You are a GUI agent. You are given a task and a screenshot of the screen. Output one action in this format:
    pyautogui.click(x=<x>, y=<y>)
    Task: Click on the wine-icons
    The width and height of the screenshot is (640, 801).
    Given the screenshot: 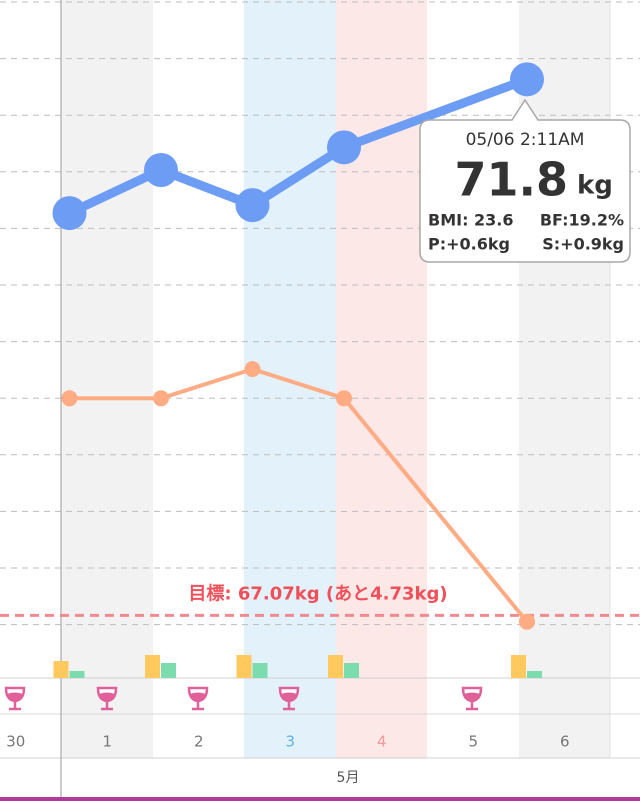 What is the action you would take?
    pyautogui.click(x=243, y=698)
    